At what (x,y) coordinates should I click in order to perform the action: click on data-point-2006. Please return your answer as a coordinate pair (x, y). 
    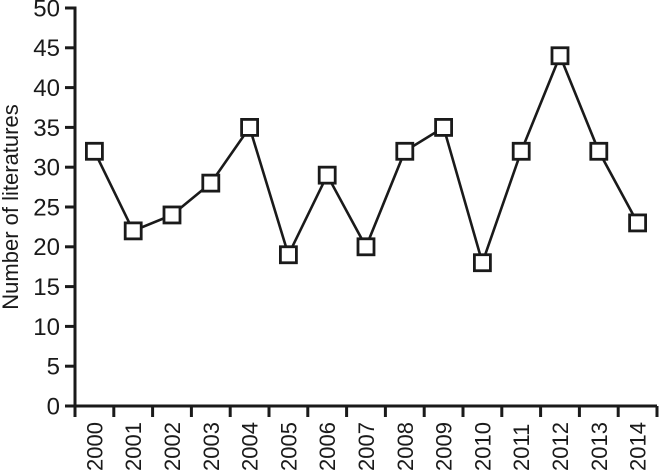
    Looking at the image, I should click on (327, 175).